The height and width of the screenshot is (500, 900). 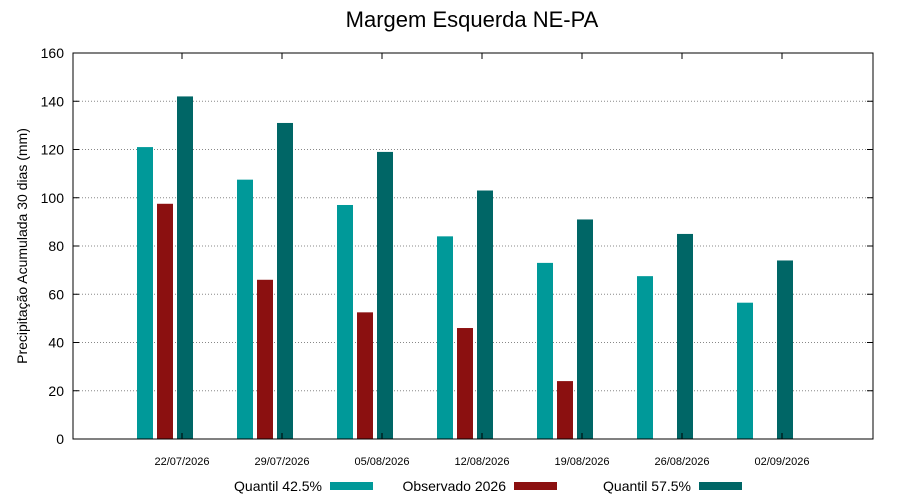 I want to click on y-tick-label: 100, so click(x=53, y=198).